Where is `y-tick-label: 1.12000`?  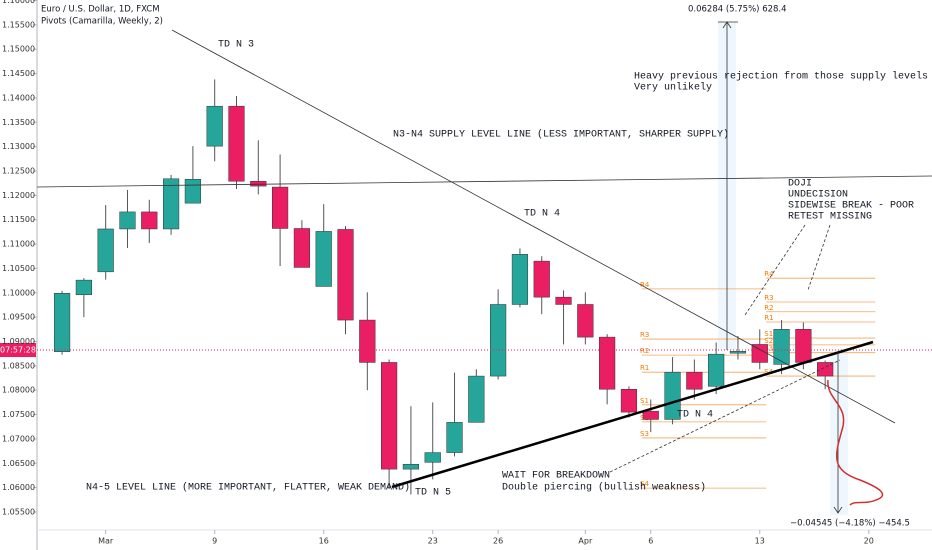 y-tick-label: 1.12000 is located at coordinates (18, 195).